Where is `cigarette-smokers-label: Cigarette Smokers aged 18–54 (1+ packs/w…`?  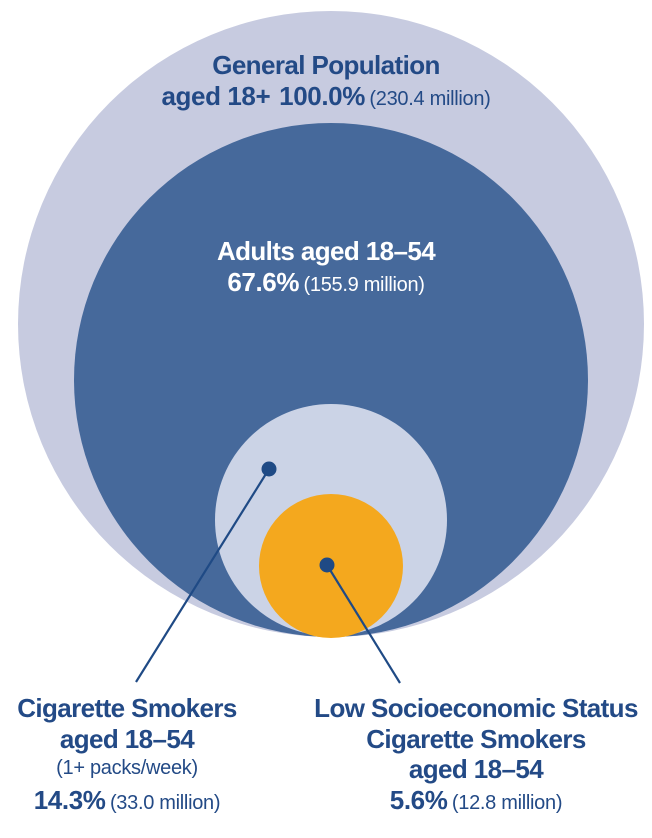
cigarette-smokers-label: Cigarette Smokers aged 18–54 (1+ packs/w… is located at coordinates (127, 754).